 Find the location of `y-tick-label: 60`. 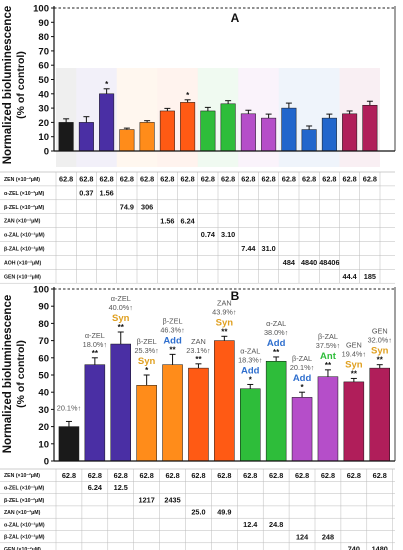

y-tick-label: 60 is located at coordinates (43, 358).